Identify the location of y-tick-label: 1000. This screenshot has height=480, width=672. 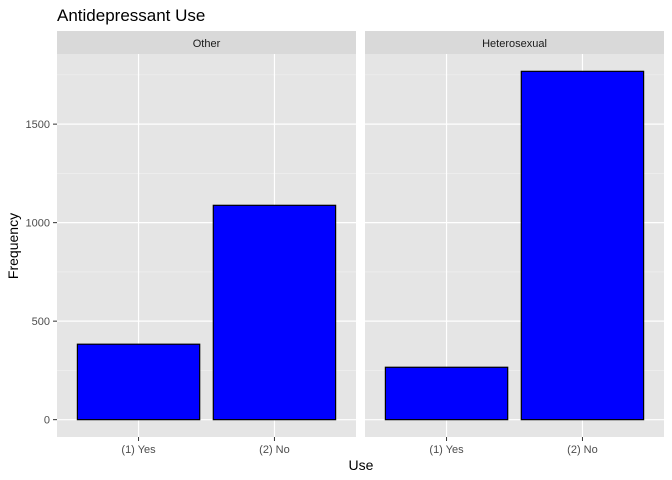
(38, 224).